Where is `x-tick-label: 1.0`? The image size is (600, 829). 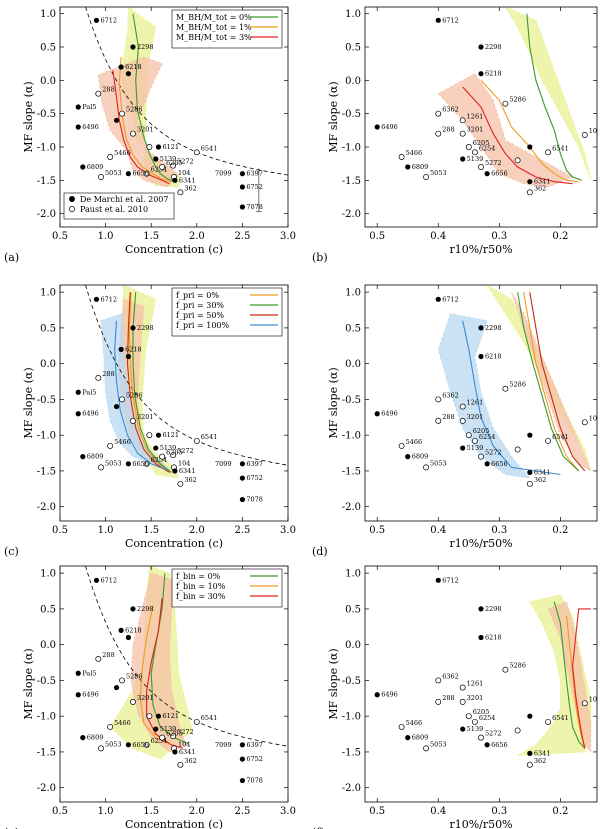 x-tick-label: 1.0 is located at coordinates (106, 530).